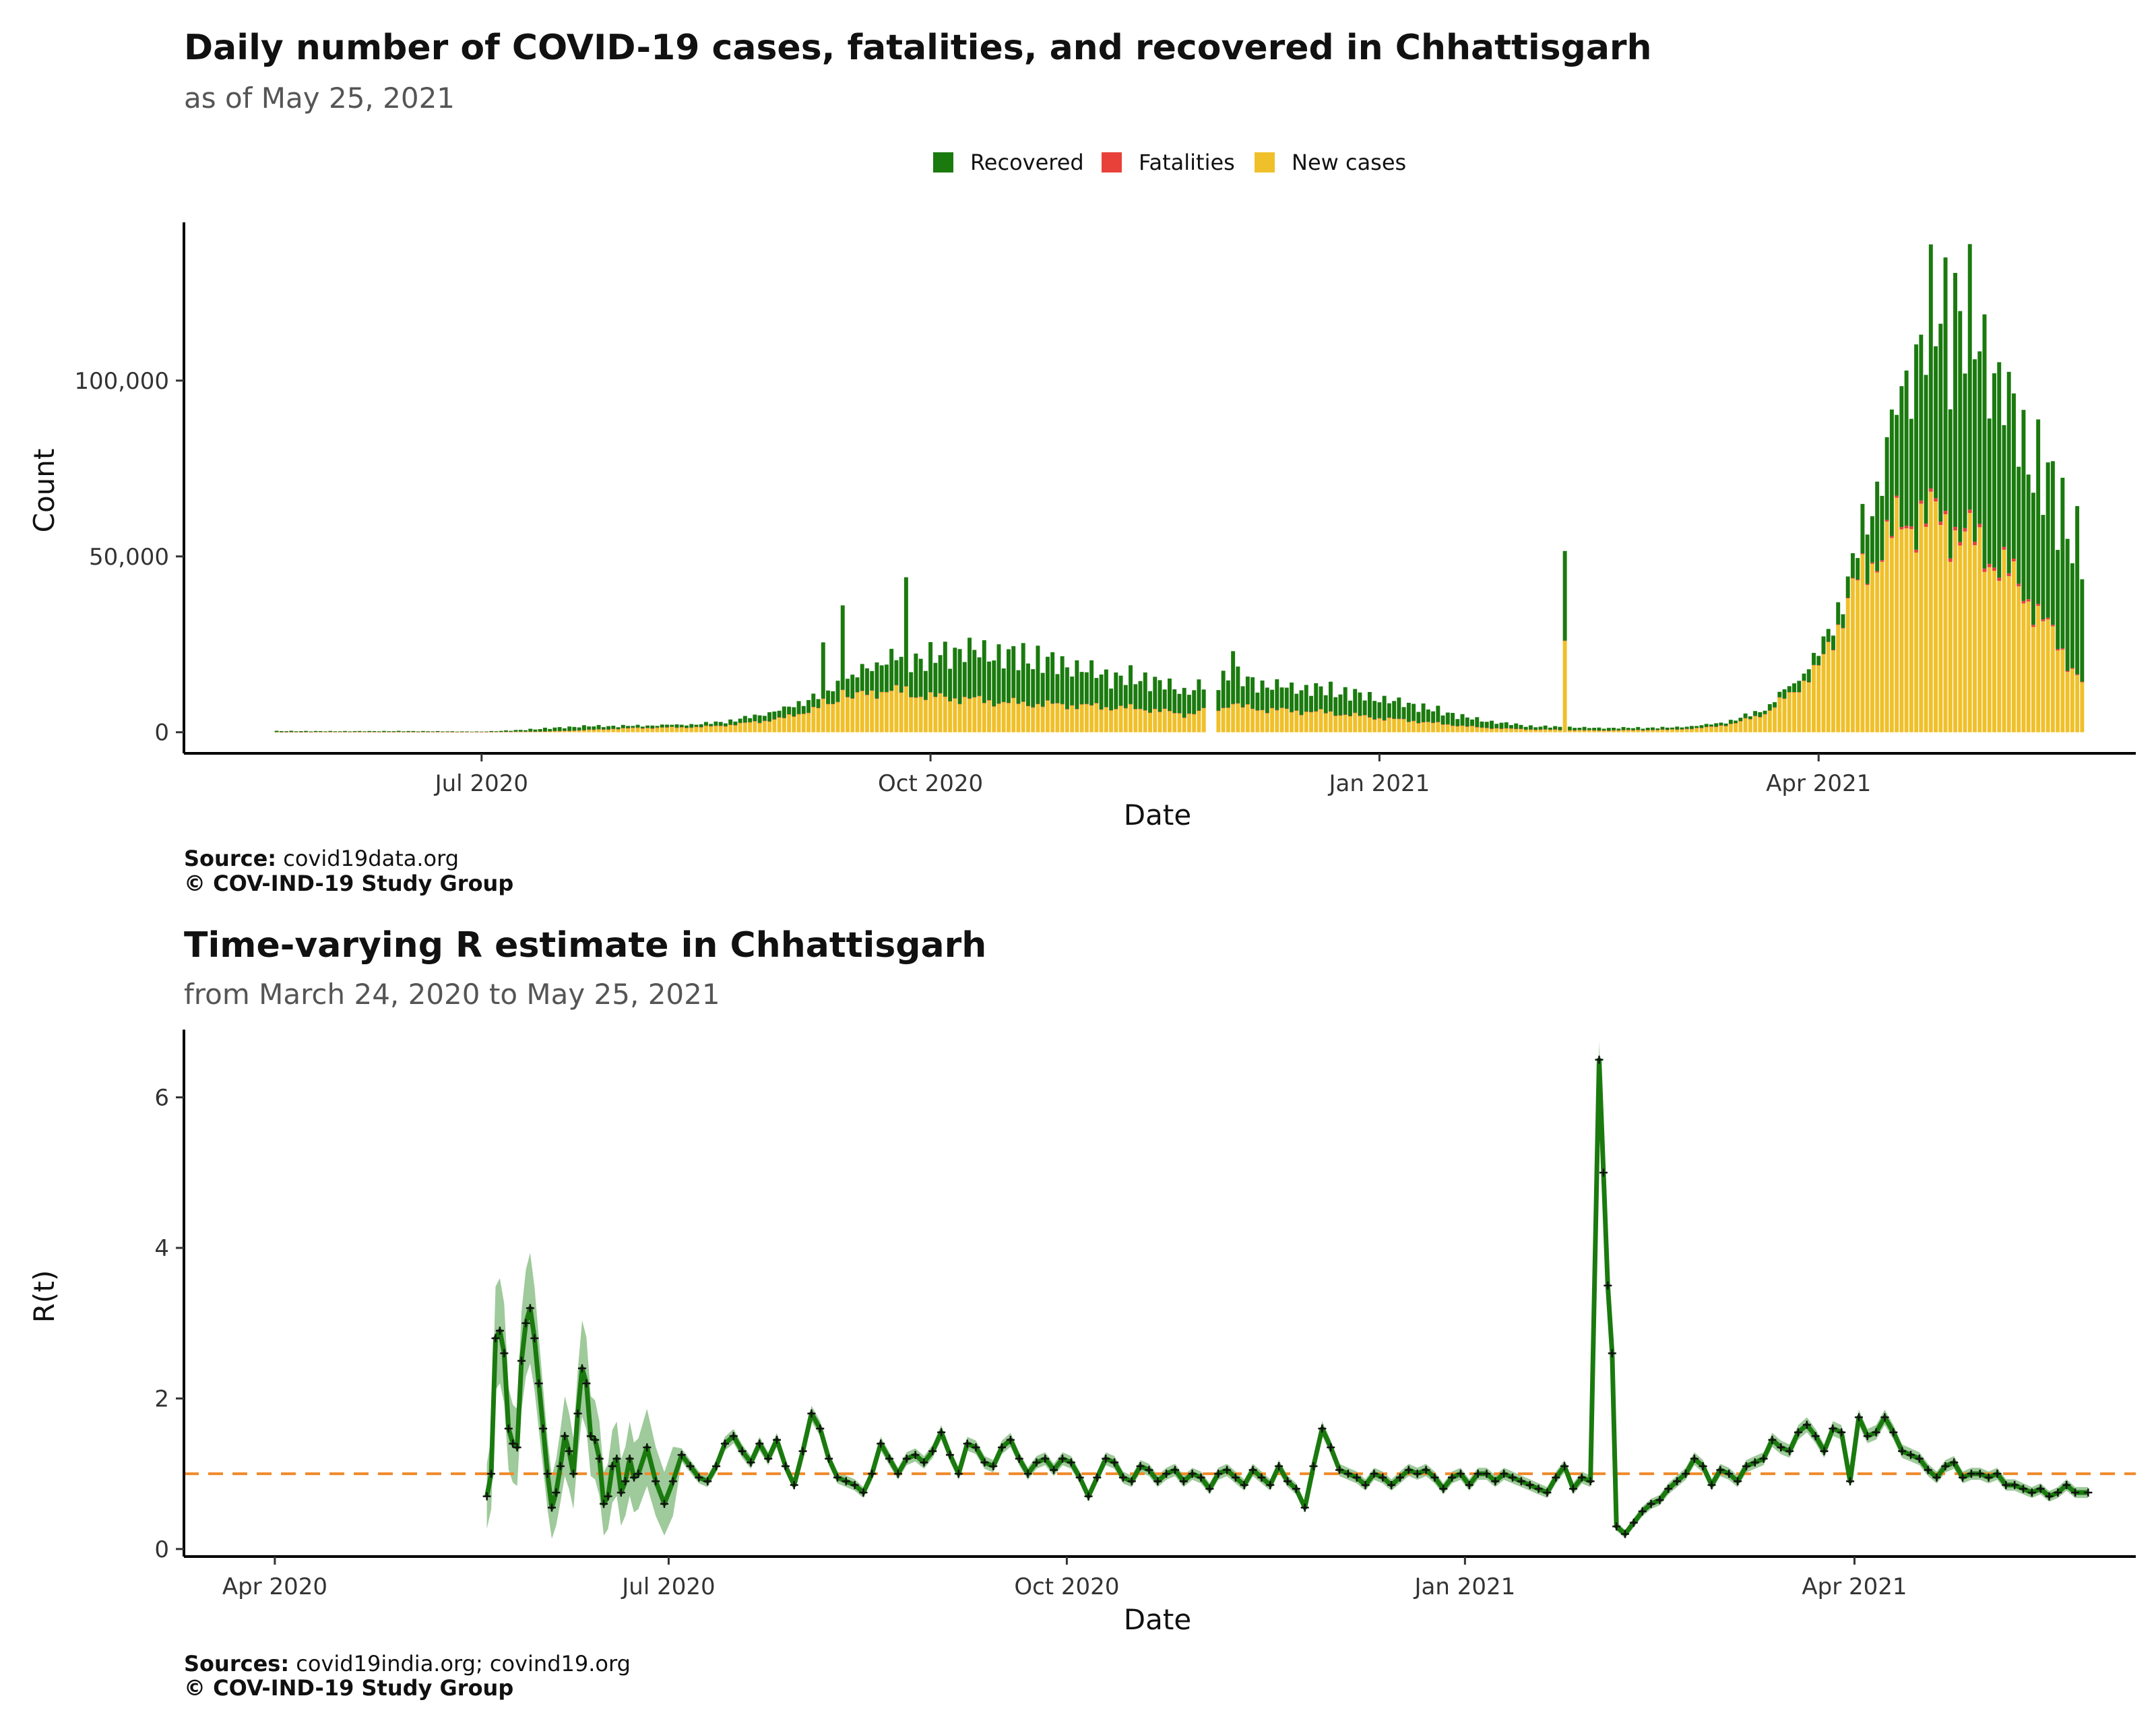  What do you see at coordinates (585, 945) in the screenshot?
I see `rt-chart-title: Time-varying R estimate in Chhattisgarh` at bounding box center [585, 945].